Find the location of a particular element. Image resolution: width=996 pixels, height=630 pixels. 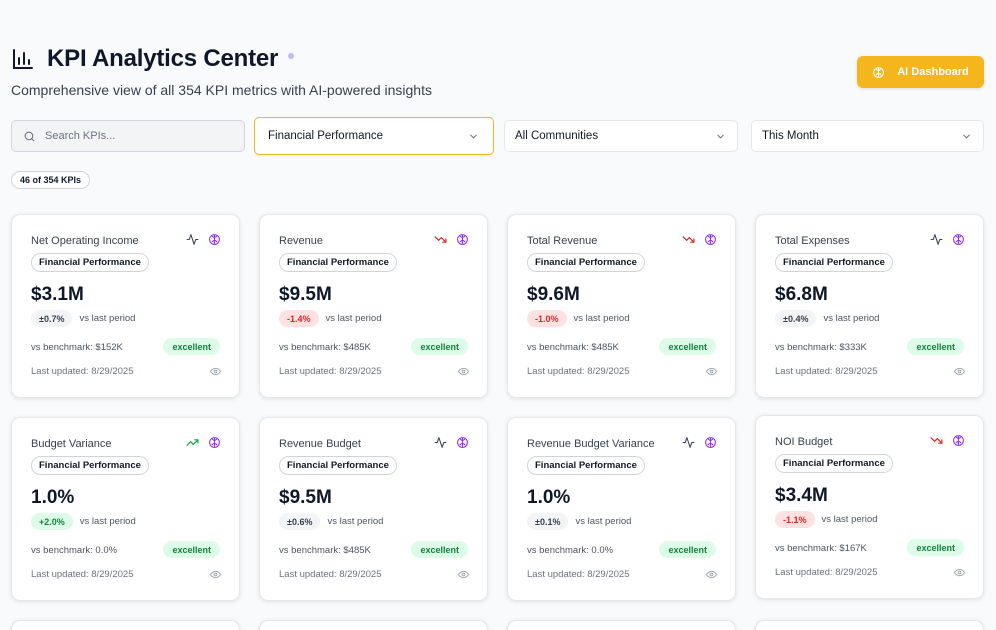

category-select: Financial Performance is located at coordinates (374, 136).